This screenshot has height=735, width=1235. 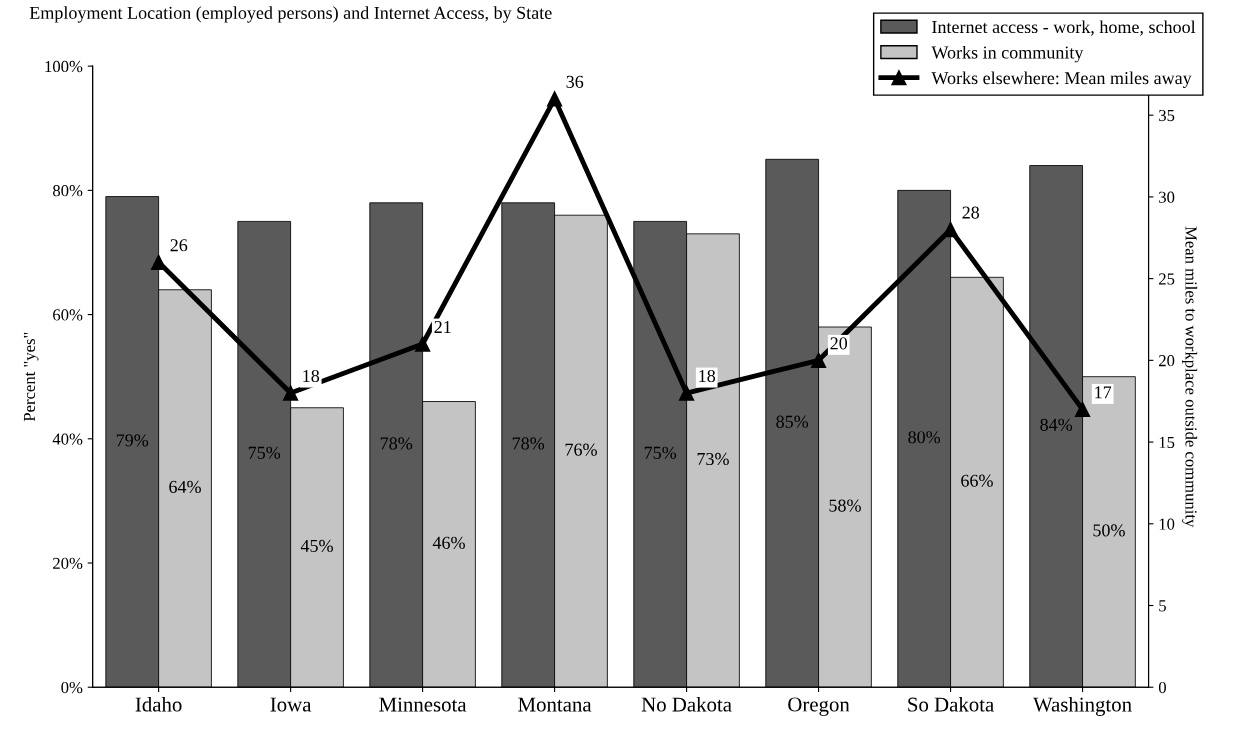 I want to click on data-label: 36, so click(x=575, y=81).